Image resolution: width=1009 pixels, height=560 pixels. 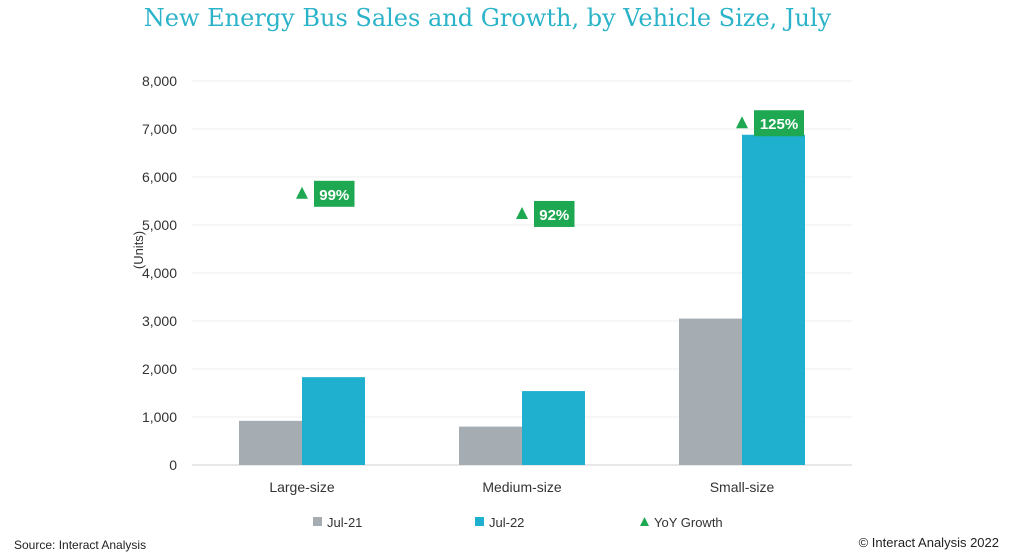 What do you see at coordinates (302, 487) in the screenshot?
I see `x-tick-label: Large-size` at bounding box center [302, 487].